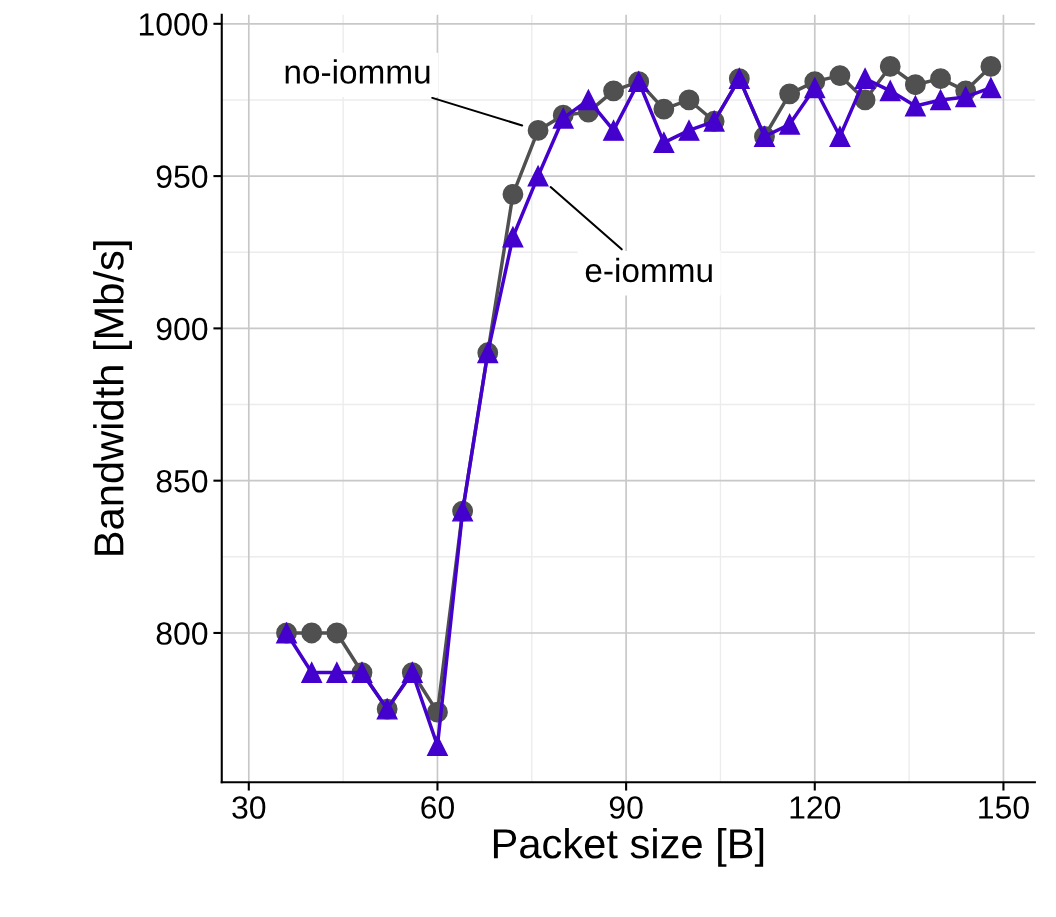 The width and height of the screenshot is (1056, 917). What do you see at coordinates (815, 807) in the screenshot?
I see `x-tick-label: 120` at bounding box center [815, 807].